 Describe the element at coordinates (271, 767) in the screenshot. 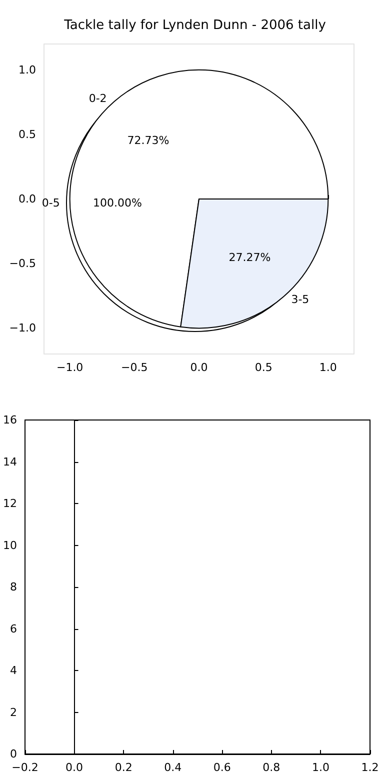

I see `x-tick-label: 0.8` at that location.